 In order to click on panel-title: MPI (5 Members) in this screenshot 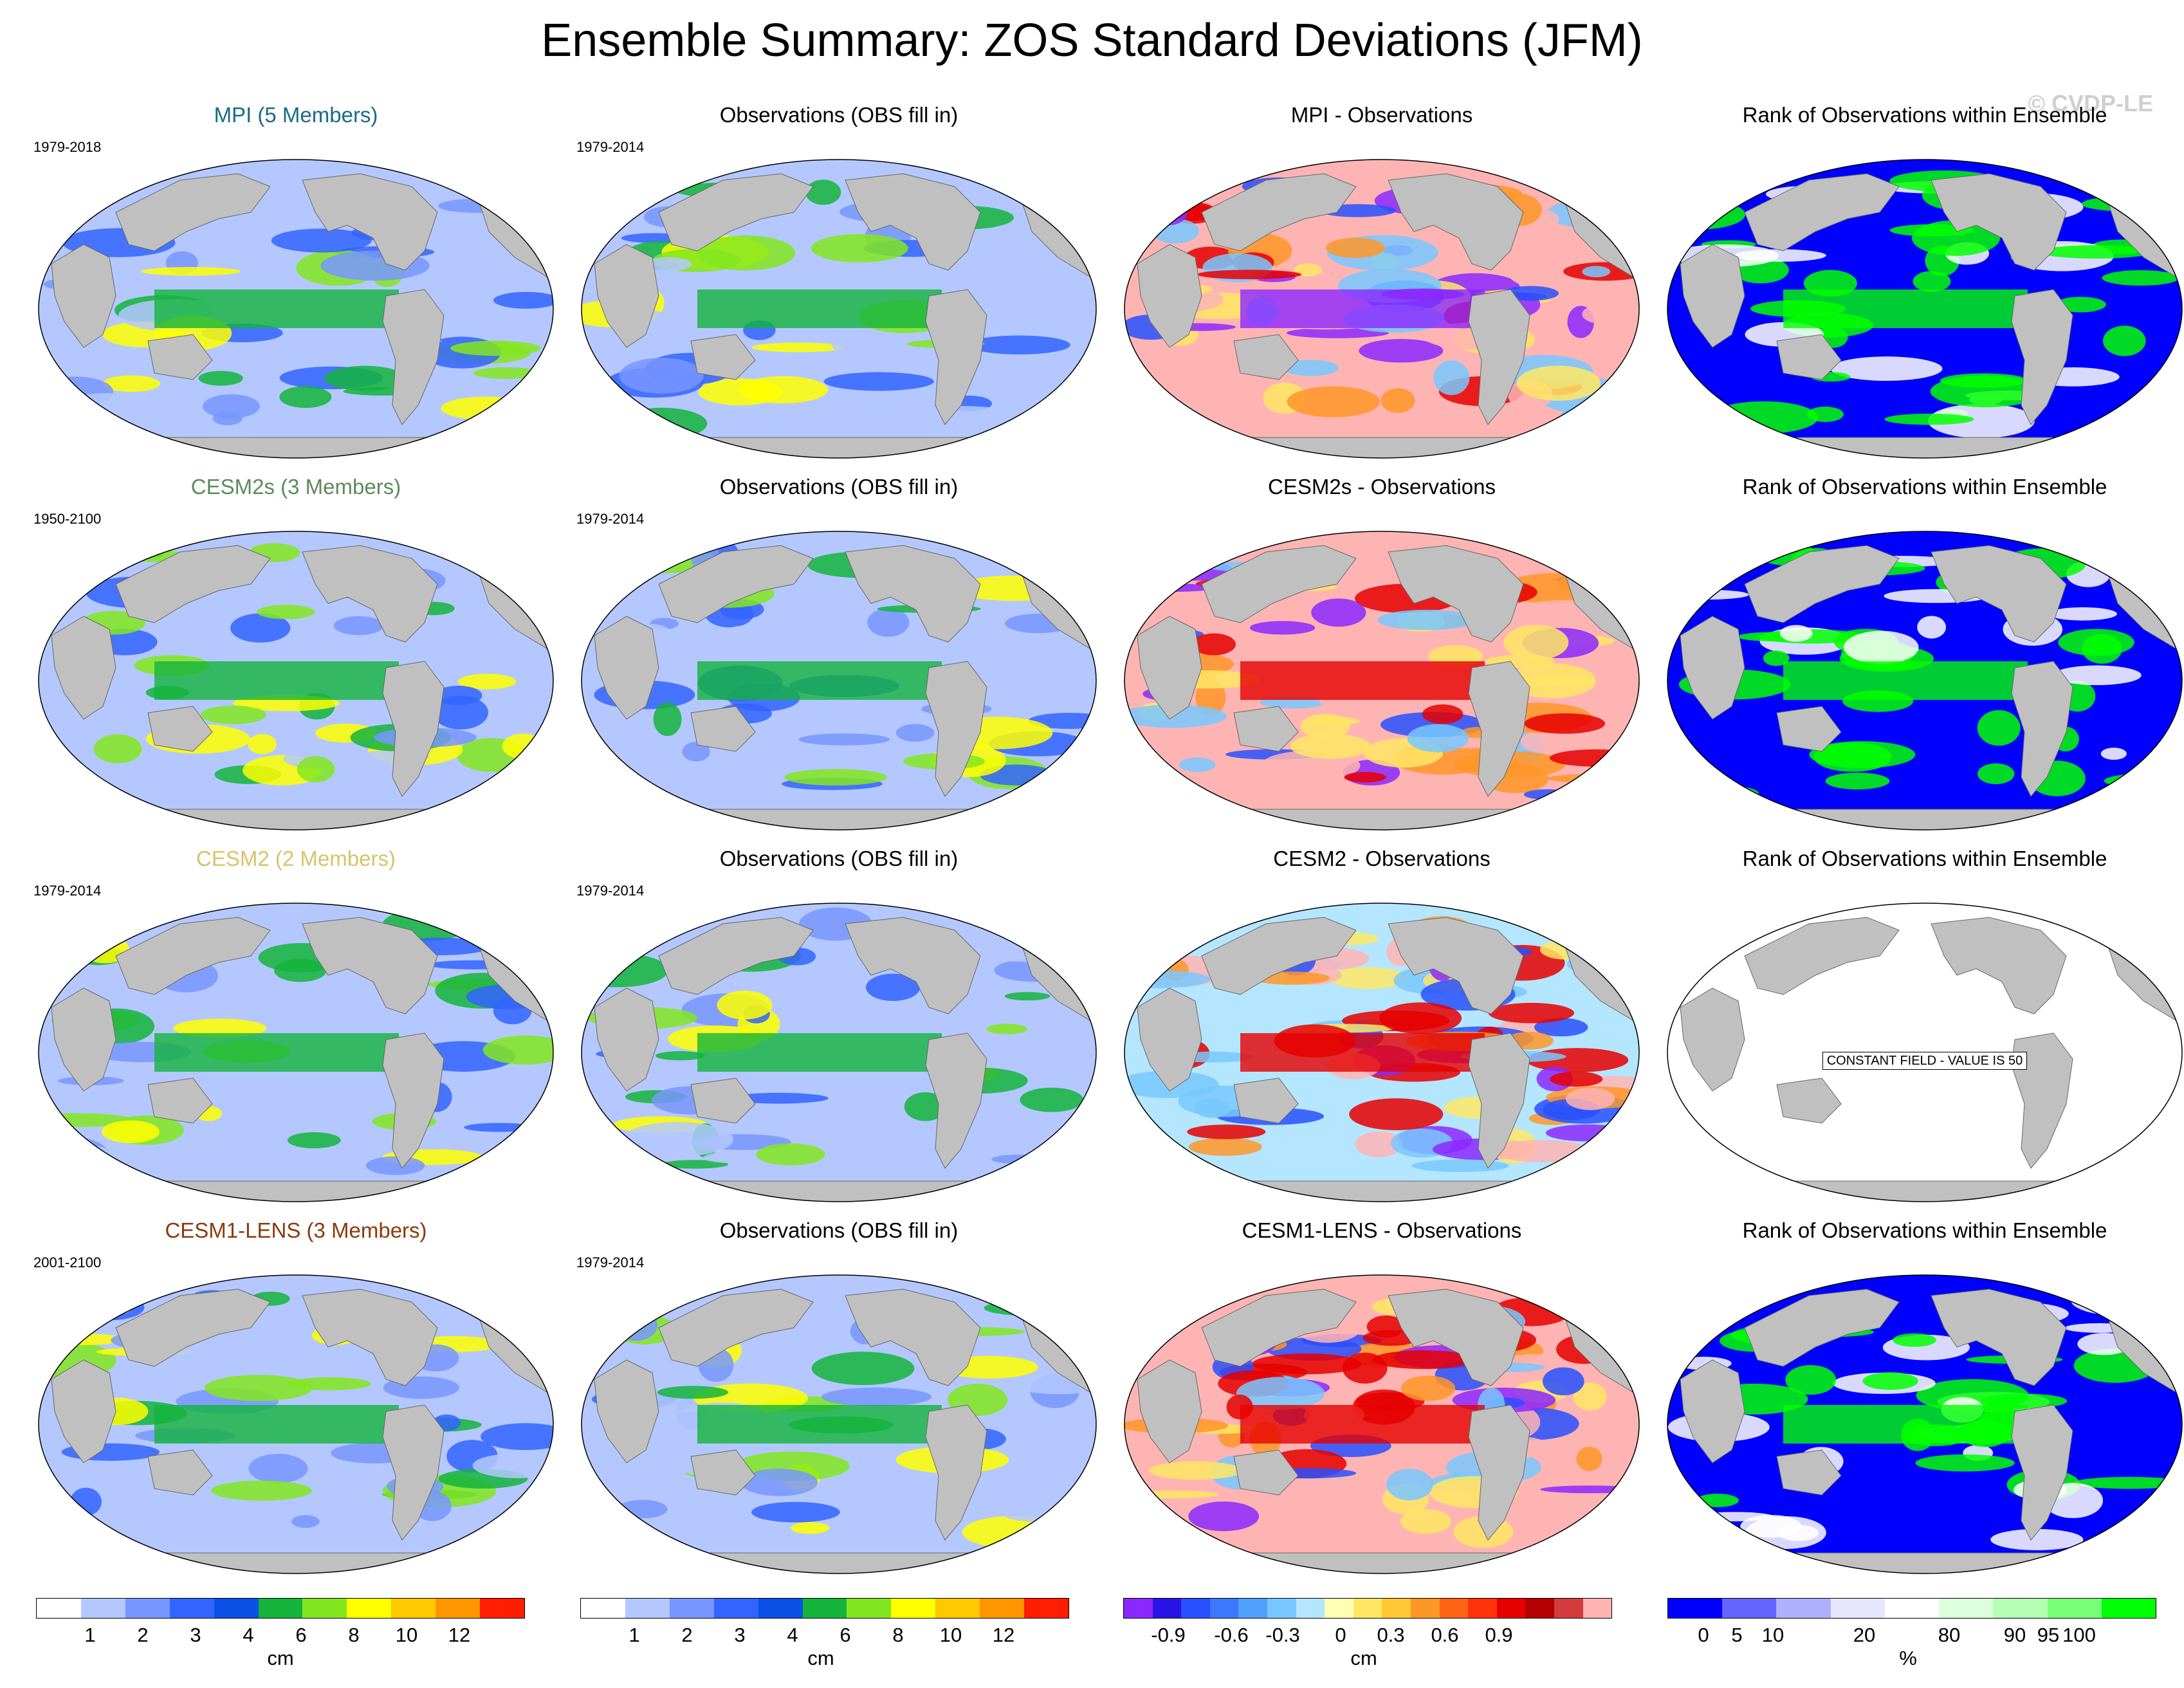, I will do `click(296, 115)`.